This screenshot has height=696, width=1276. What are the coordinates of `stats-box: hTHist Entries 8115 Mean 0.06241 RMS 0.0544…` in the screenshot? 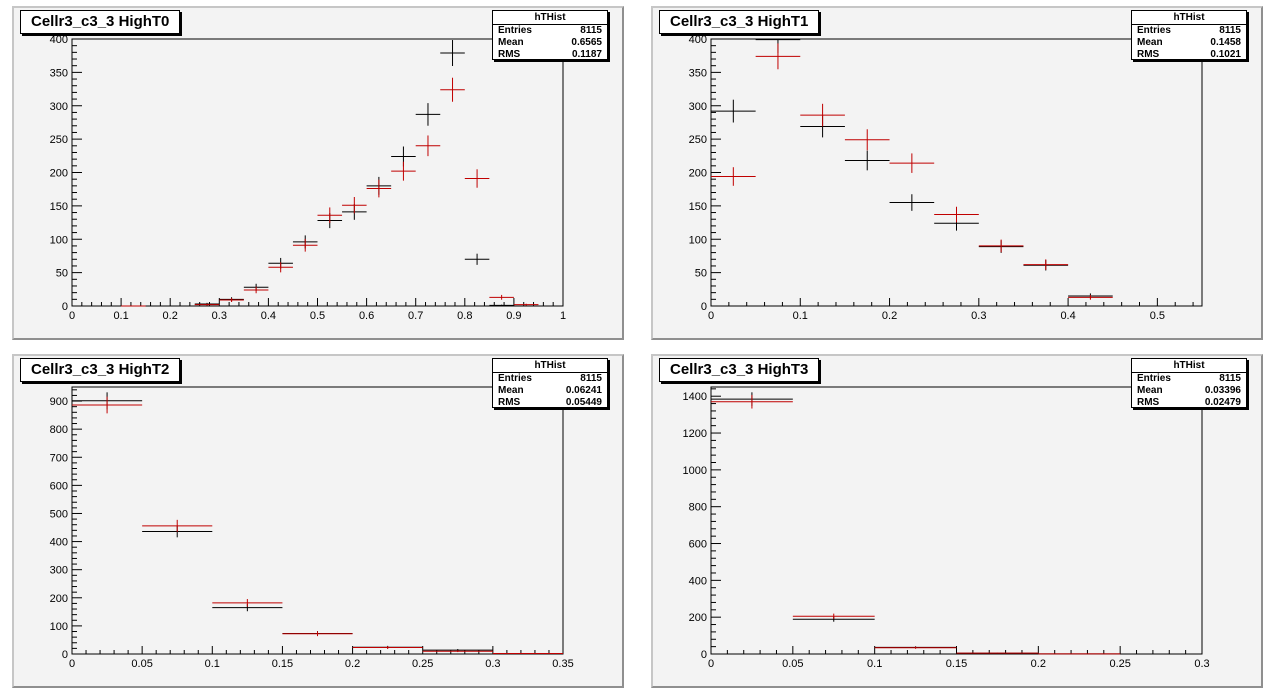 It's located at (550, 383).